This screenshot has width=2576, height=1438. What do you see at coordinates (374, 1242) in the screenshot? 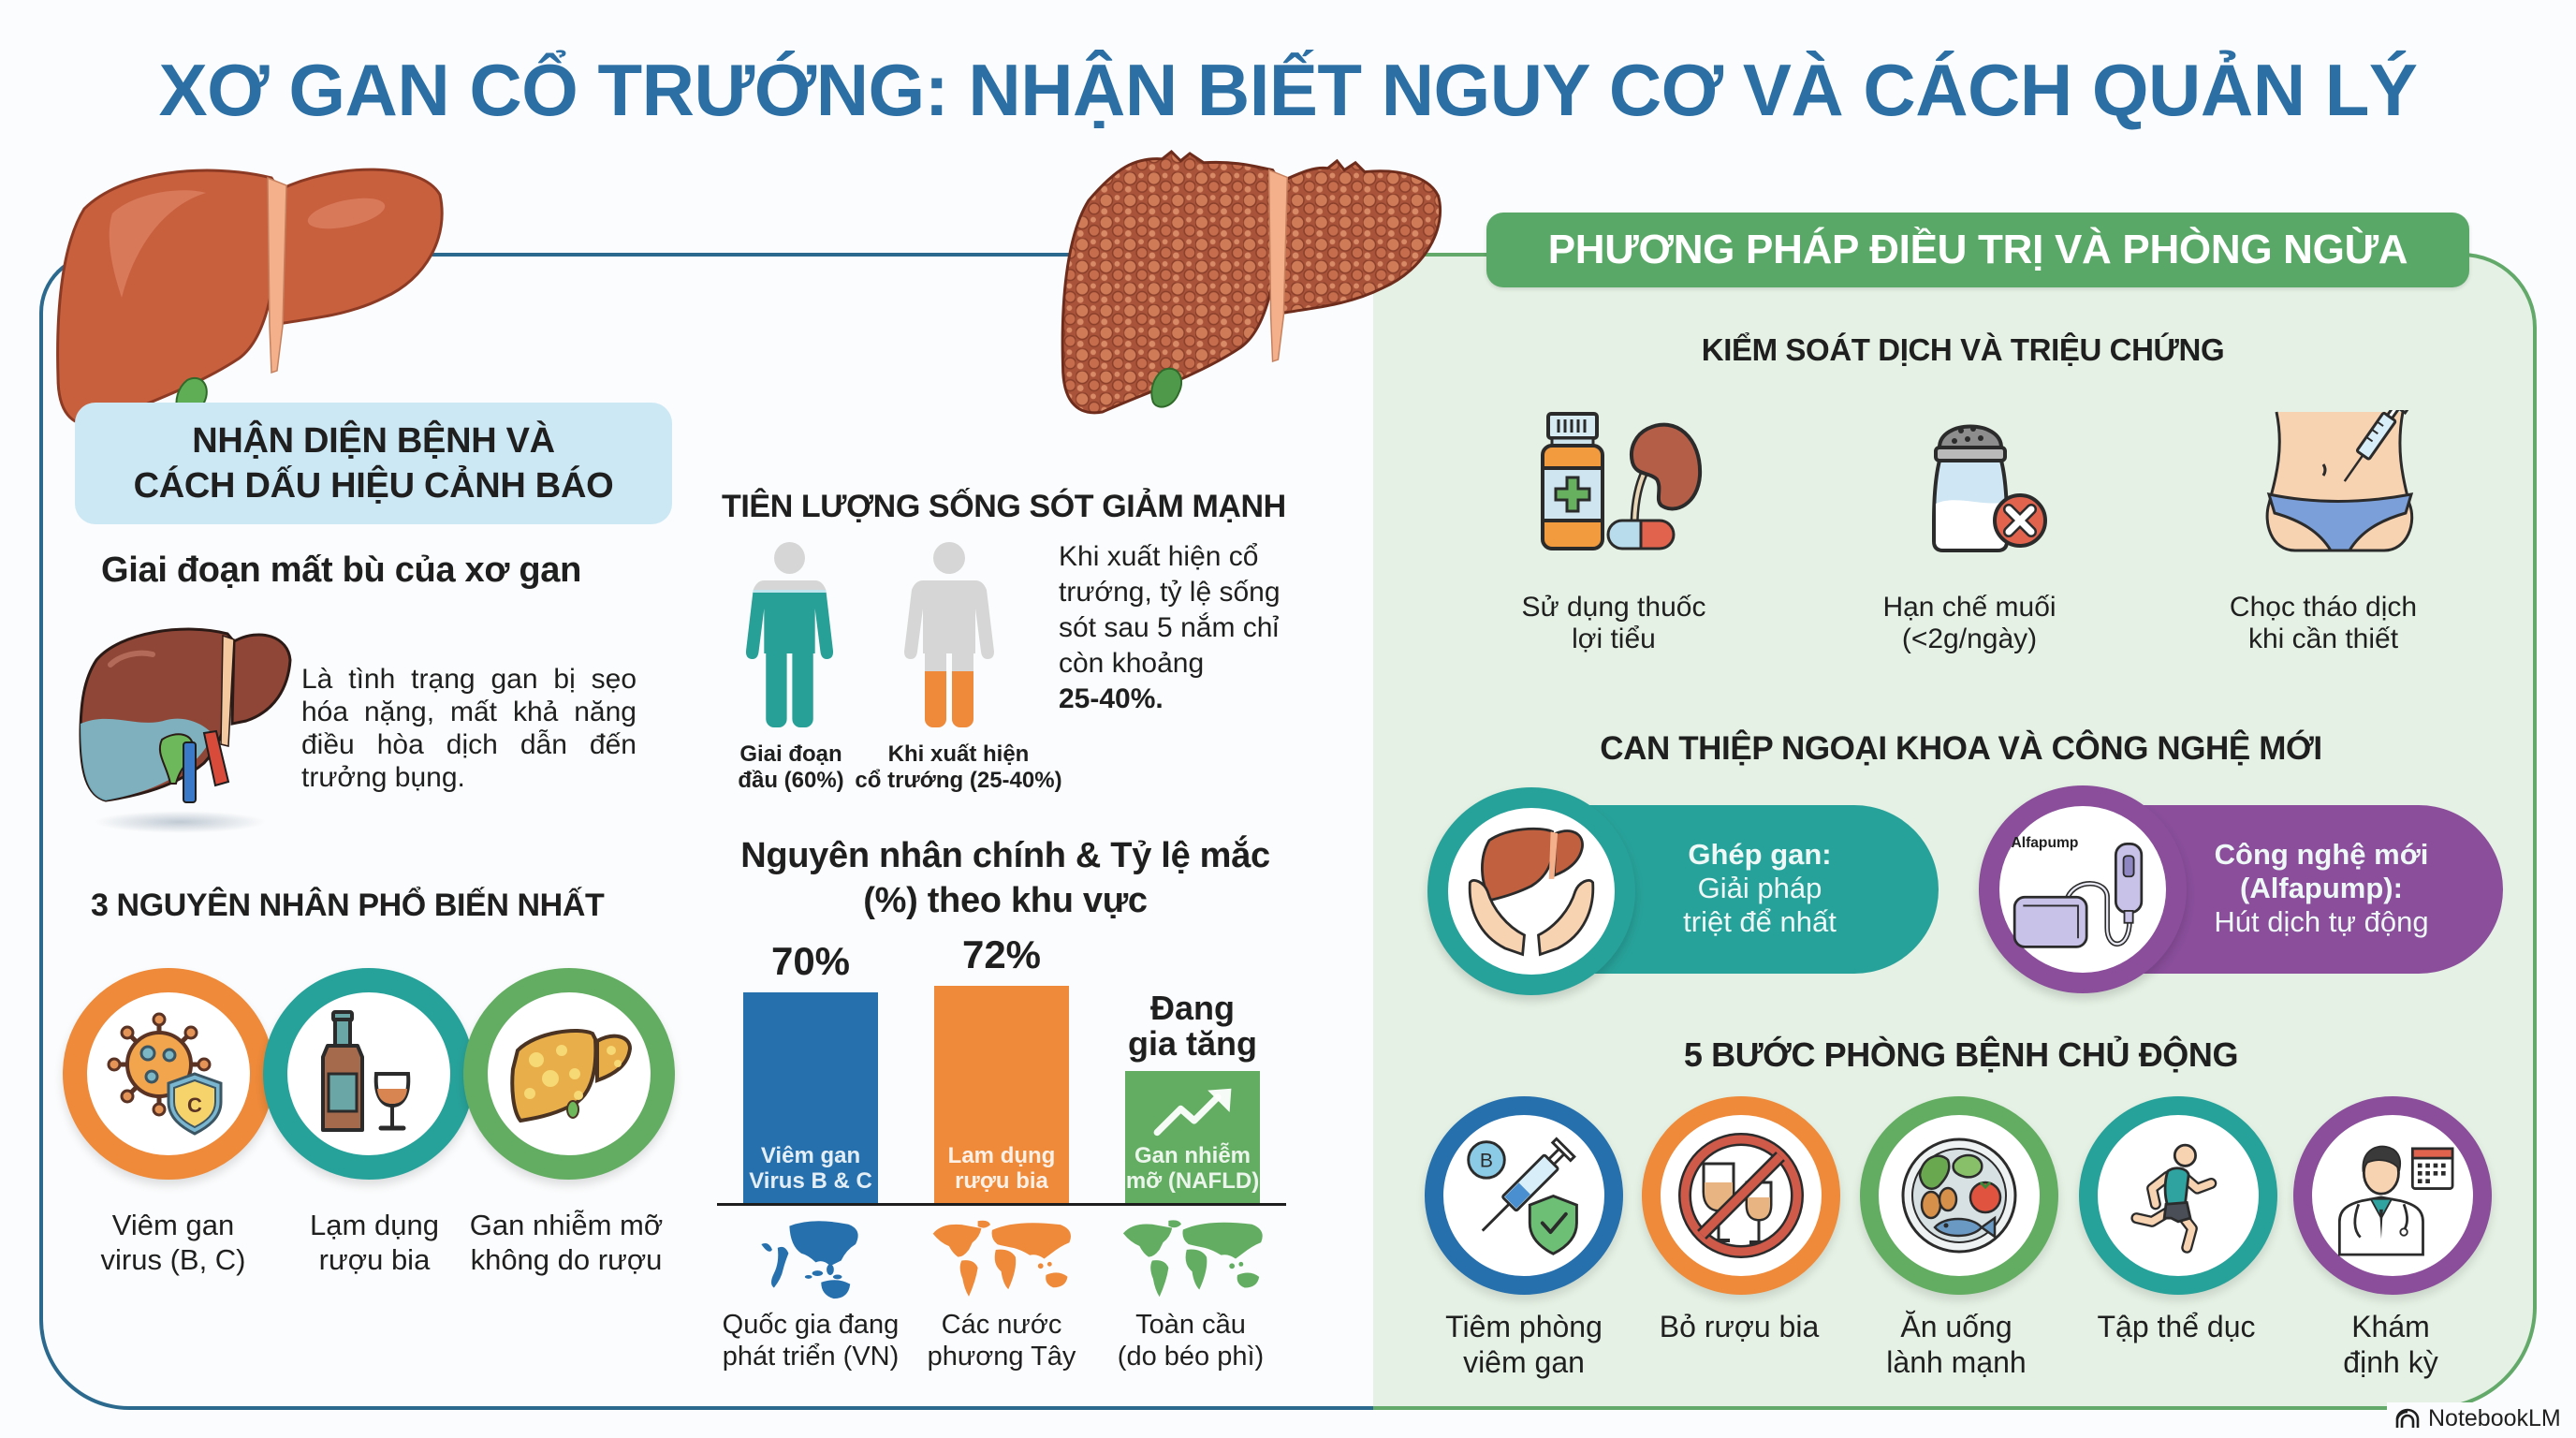
I see `cause-label-alcohol: Lạm dụng rượu bia` at bounding box center [374, 1242].